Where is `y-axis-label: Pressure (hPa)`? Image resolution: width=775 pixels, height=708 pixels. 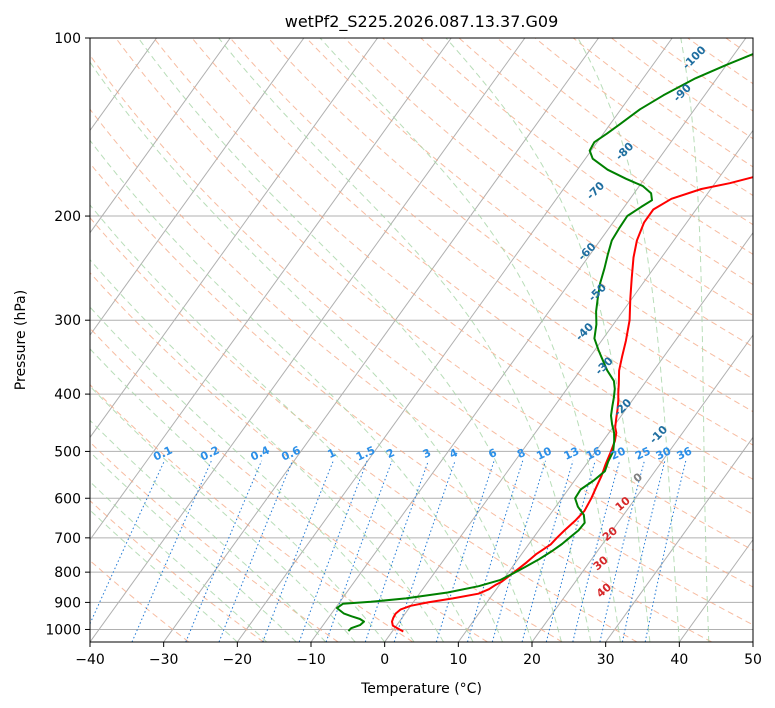 y-axis-label: Pressure (hPa) is located at coordinates (21, 340).